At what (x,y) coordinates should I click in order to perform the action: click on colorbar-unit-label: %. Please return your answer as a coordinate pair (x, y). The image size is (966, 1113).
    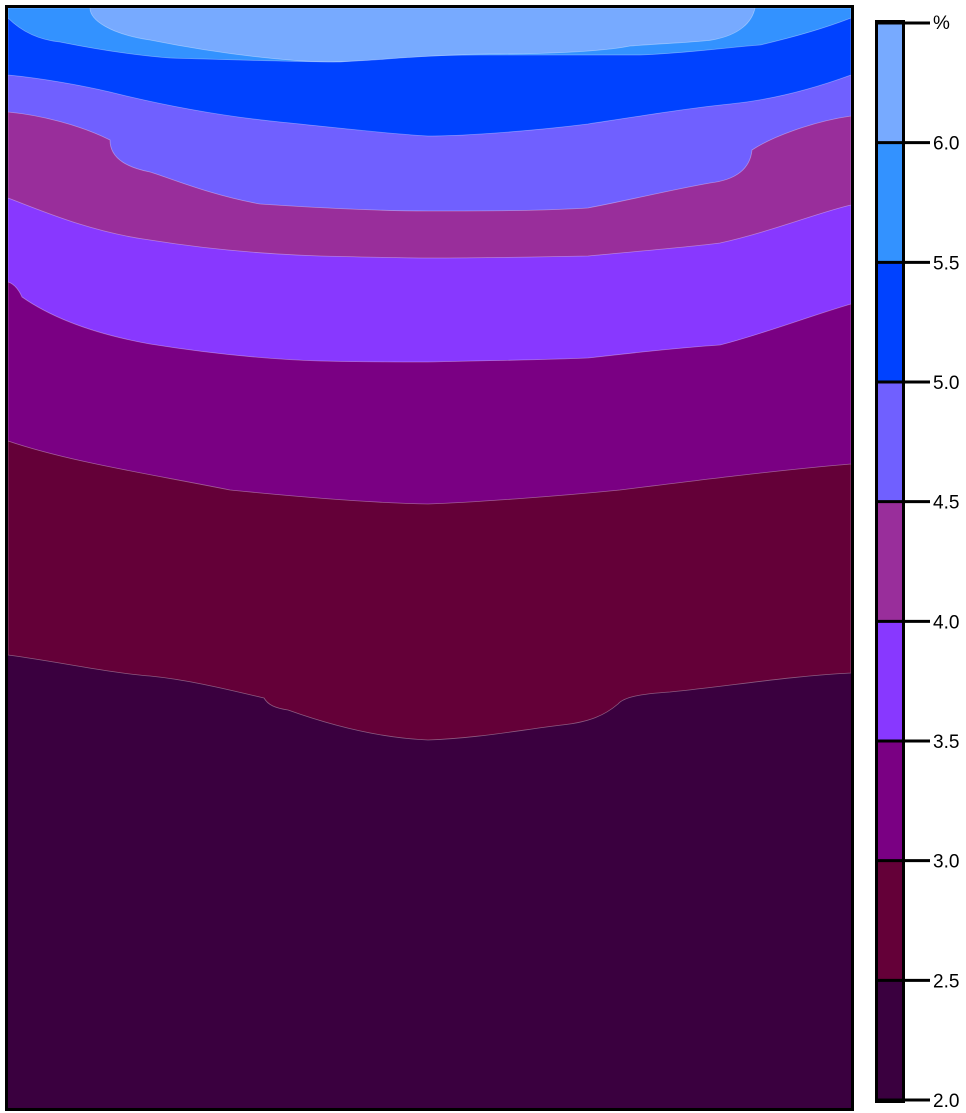
    Looking at the image, I should click on (941, 23).